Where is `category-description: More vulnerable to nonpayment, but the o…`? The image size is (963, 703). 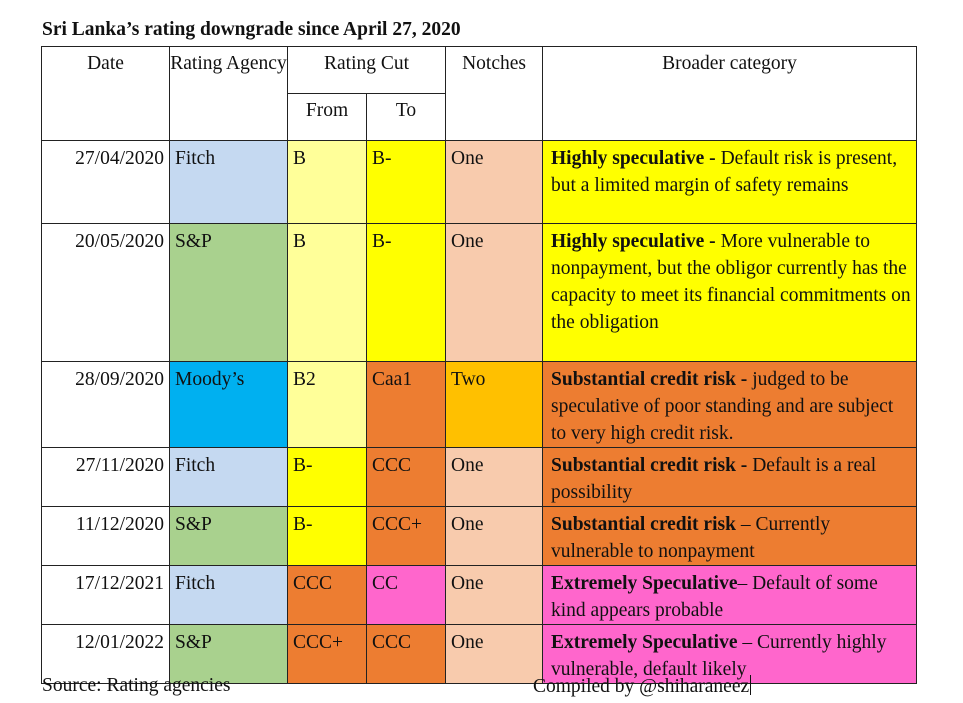
category-description: More vulnerable to nonpayment, but the o… is located at coordinates (731, 282).